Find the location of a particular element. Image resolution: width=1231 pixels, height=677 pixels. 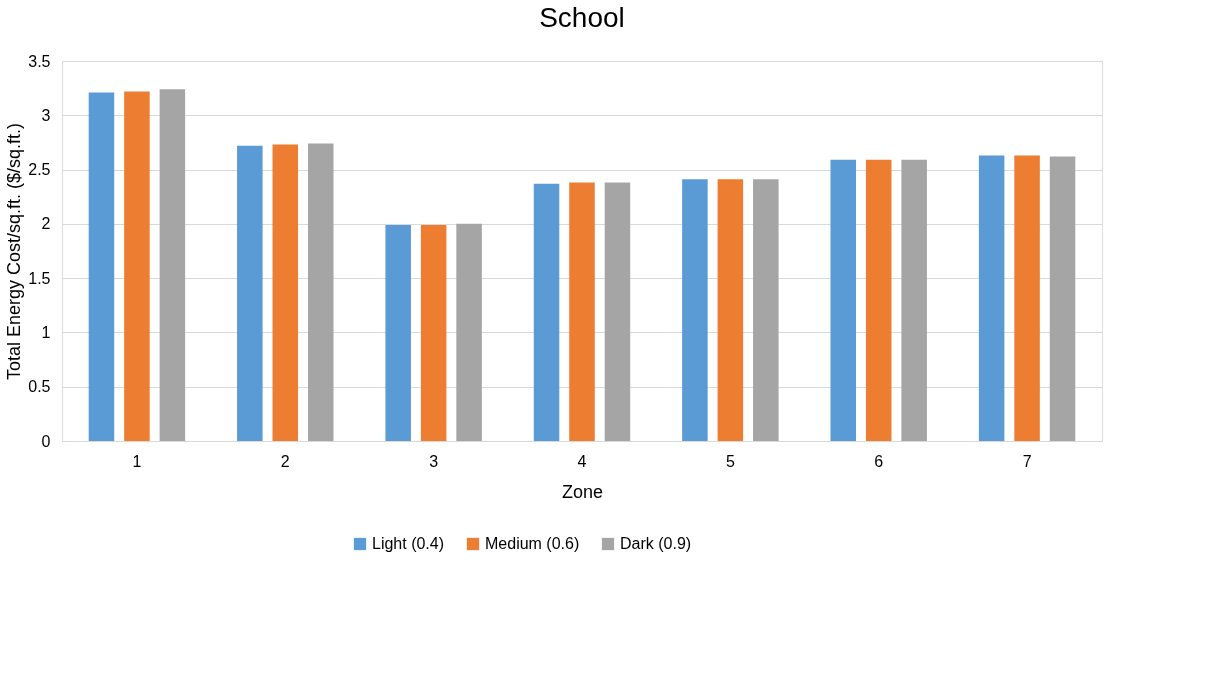

y-tick-label: 0 is located at coordinates (46, 441).